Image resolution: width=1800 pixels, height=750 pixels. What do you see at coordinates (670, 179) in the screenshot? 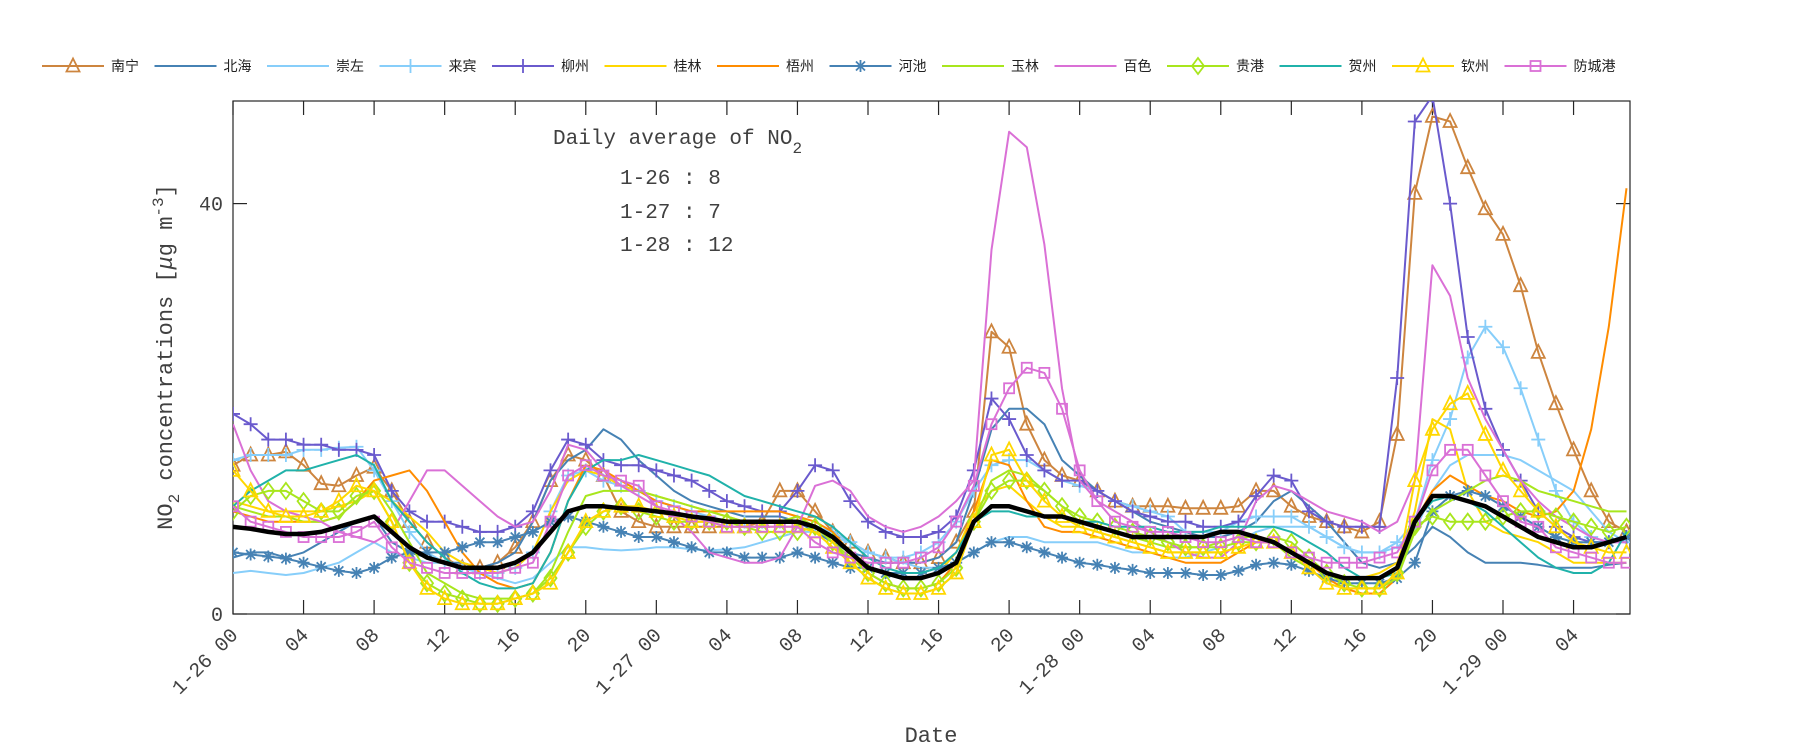
I see `annotation-line-1-26: 1-26 : 8` at bounding box center [670, 179].